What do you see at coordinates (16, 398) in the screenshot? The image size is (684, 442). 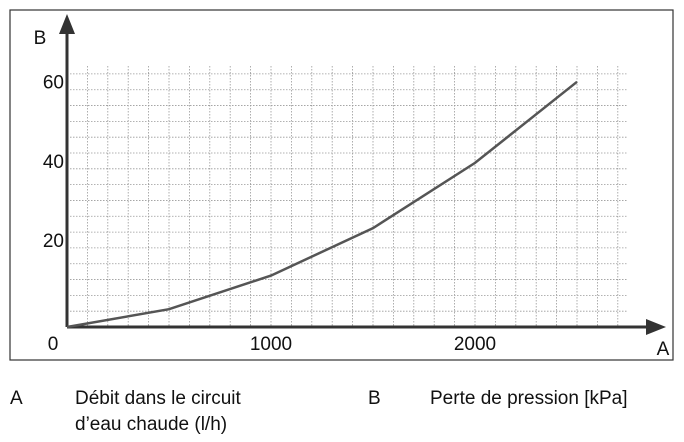 I see `legend-key: A` at bounding box center [16, 398].